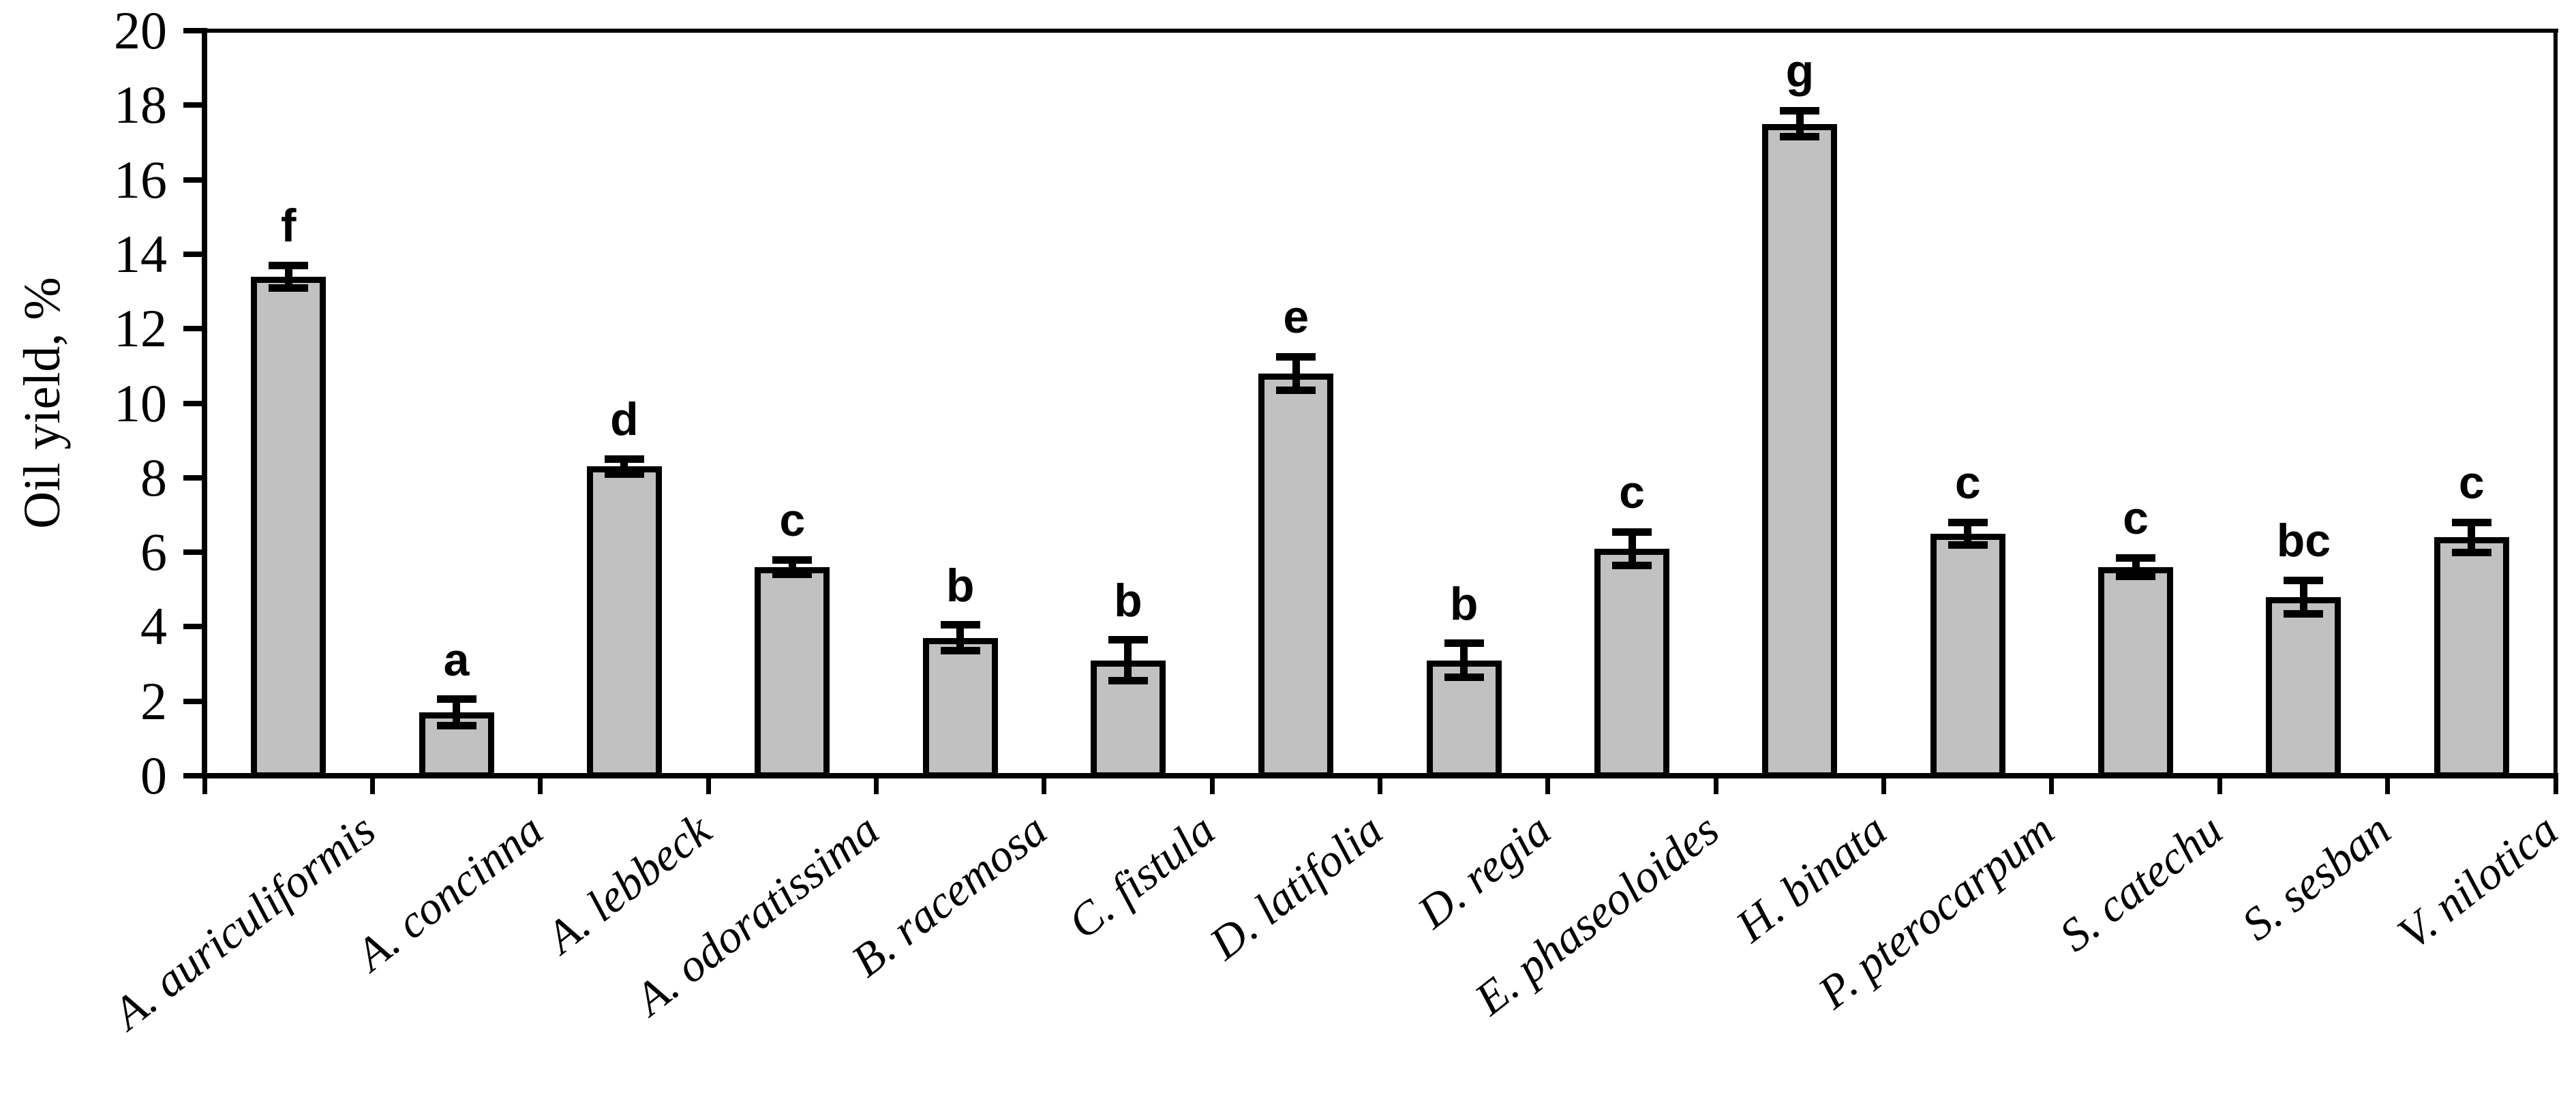  I want to click on x-tick-label: V. nilotica, so click(2478, 881).